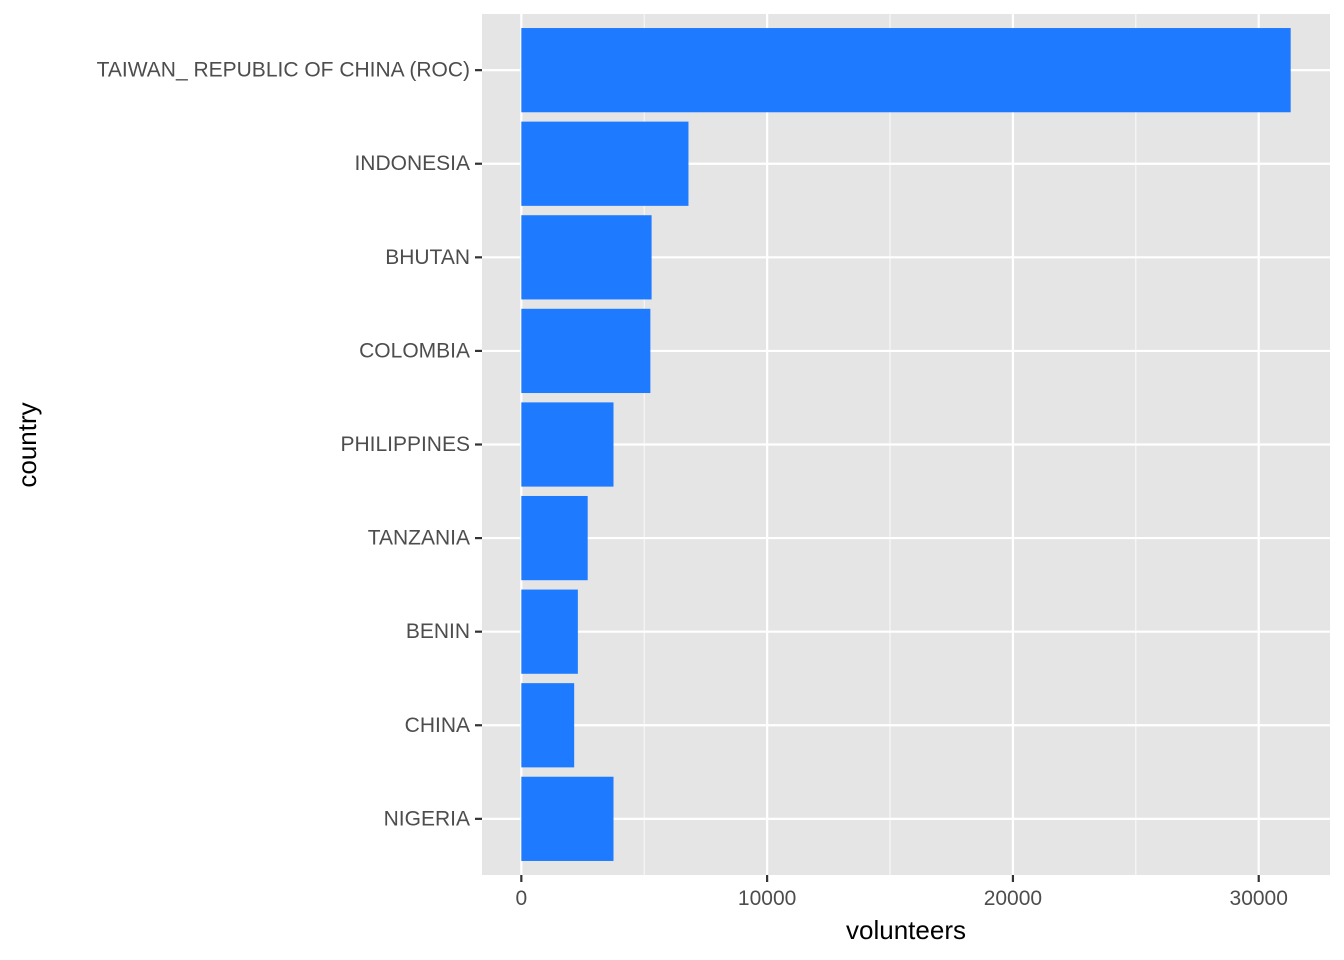 This screenshot has height=960, width=1344. Describe the element at coordinates (767, 898) in the screenshot. I see `x-tick-label: 10000` at that location.